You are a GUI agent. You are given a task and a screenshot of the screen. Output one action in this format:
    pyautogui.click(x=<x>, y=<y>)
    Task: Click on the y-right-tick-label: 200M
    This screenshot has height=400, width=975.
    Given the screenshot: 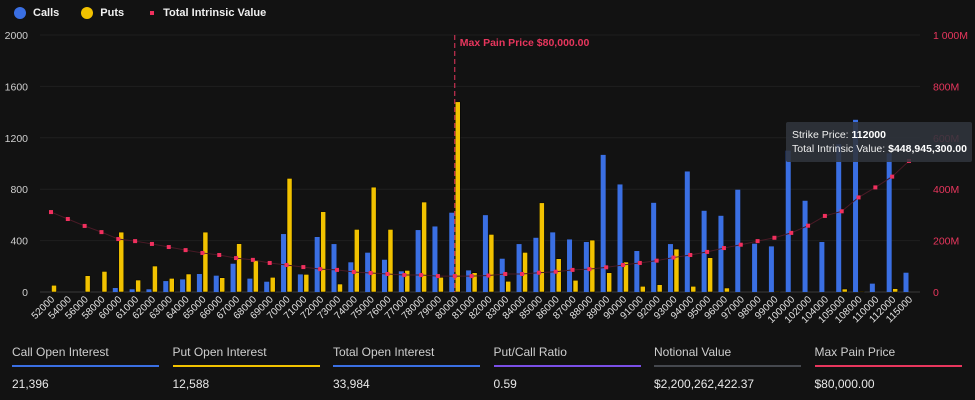 What is the action you would take?
    pyautogui.click(x=946, y=242)
    